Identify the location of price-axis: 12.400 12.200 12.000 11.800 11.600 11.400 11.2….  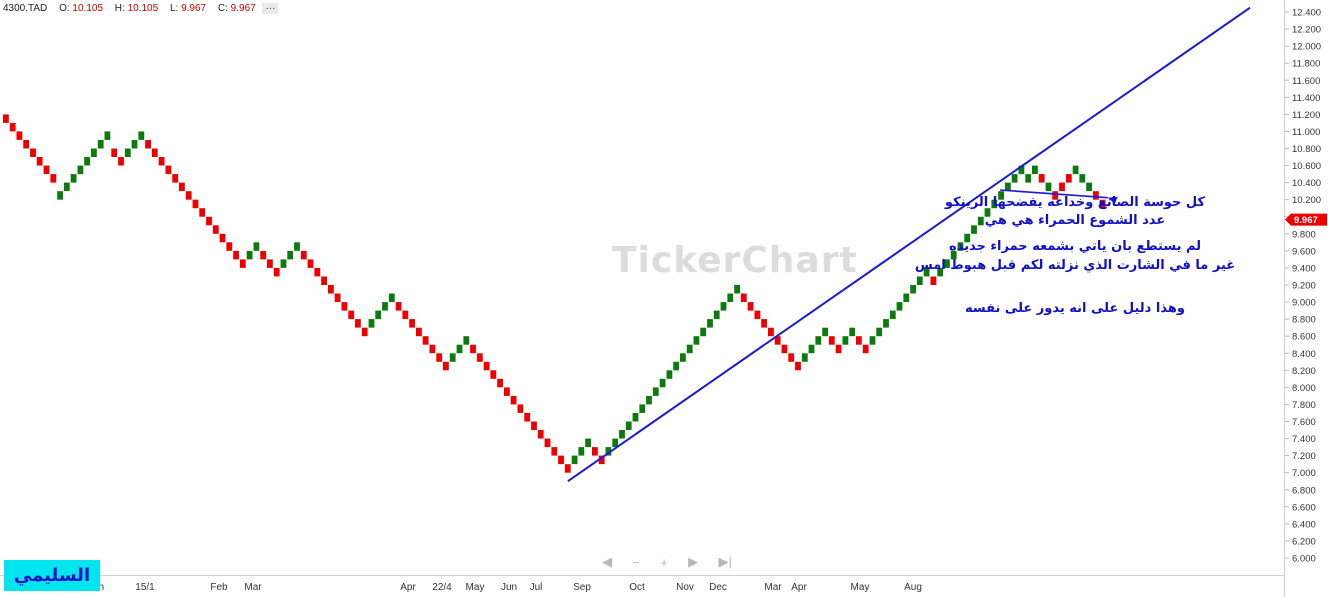
(1302, 286).